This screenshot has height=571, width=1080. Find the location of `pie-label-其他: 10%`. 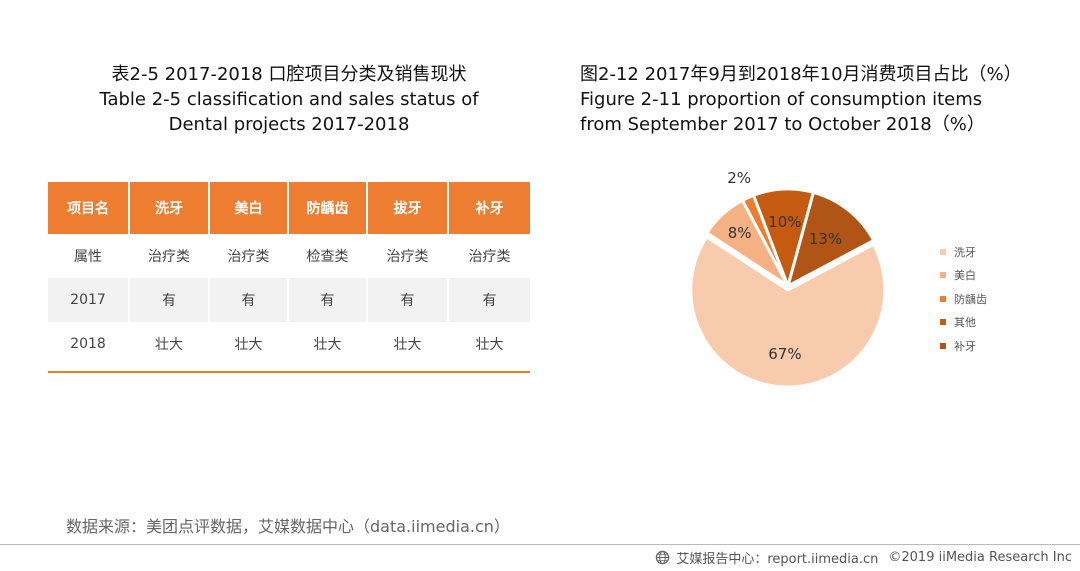

pie-label-其他: 10% is located at coordinates (784, 222).